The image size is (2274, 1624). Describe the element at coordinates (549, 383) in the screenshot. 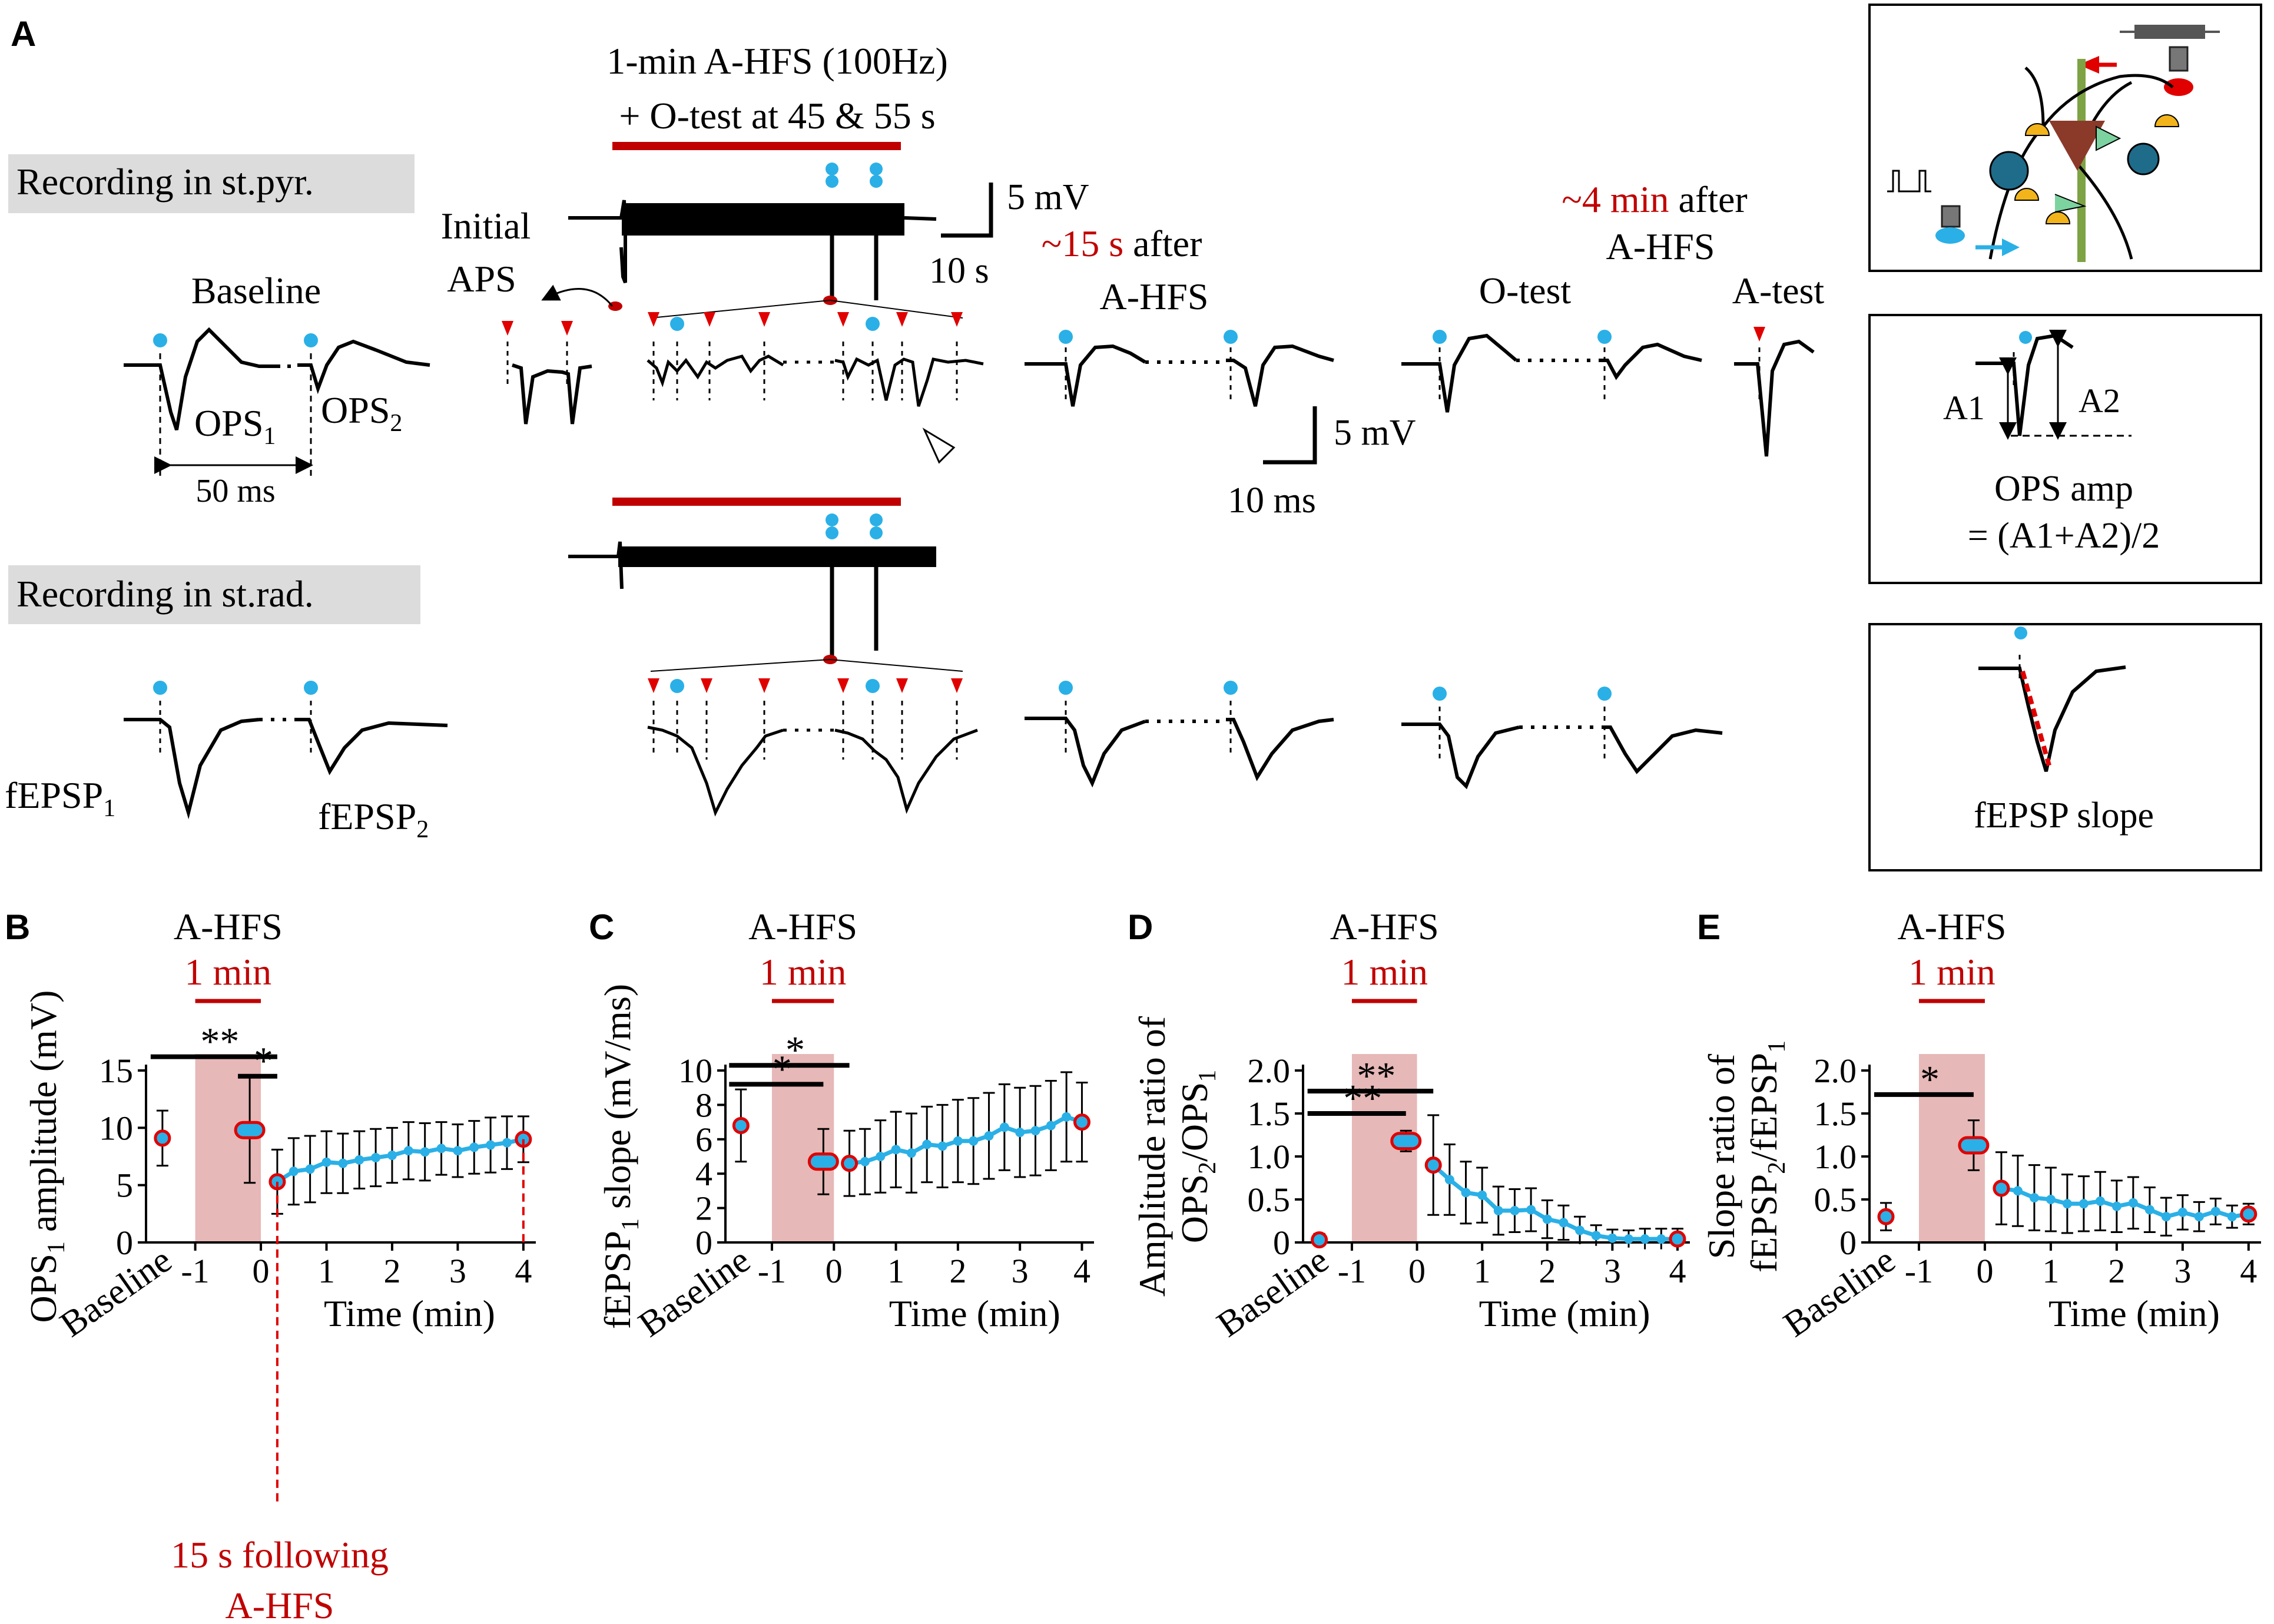

I see `initial-aps-trace` at that location.